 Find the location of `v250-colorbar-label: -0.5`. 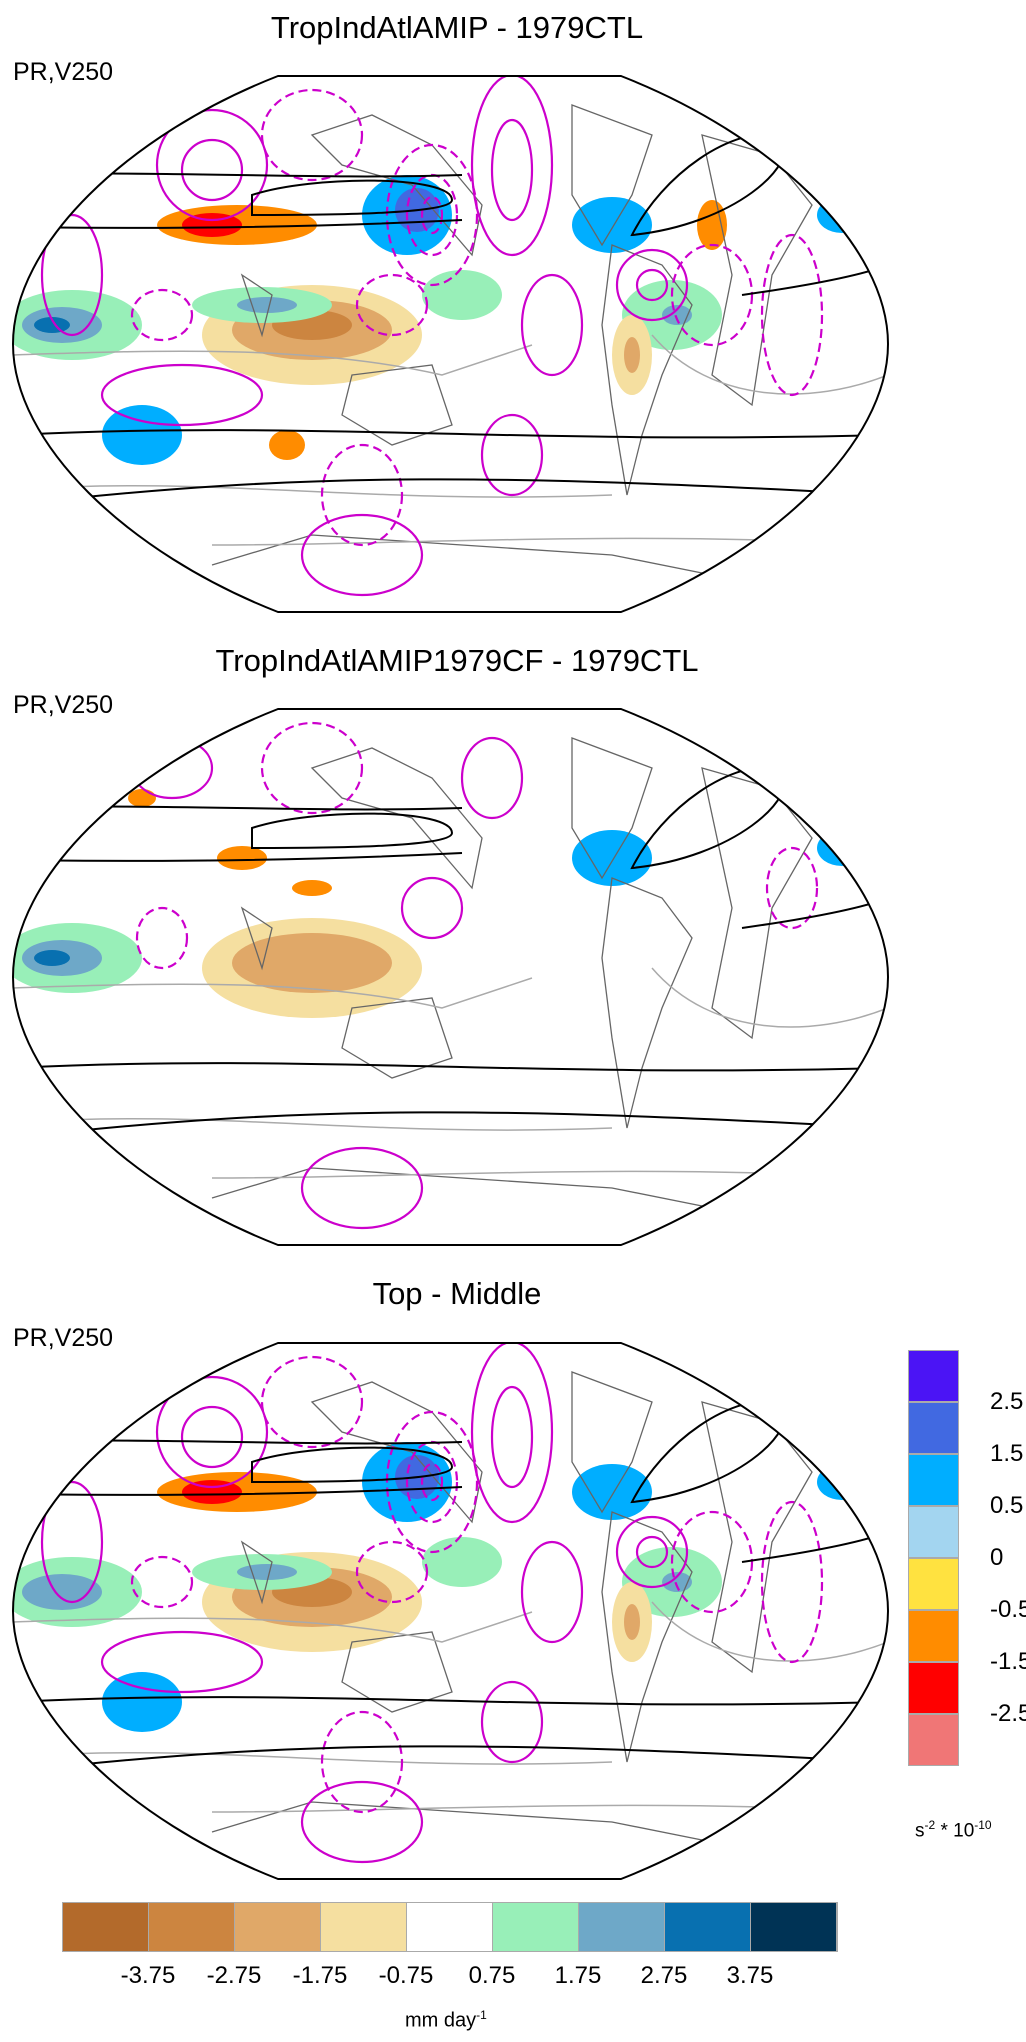

v250-colorbar-label: -0.5 is located at coordinates (1008, 1609).